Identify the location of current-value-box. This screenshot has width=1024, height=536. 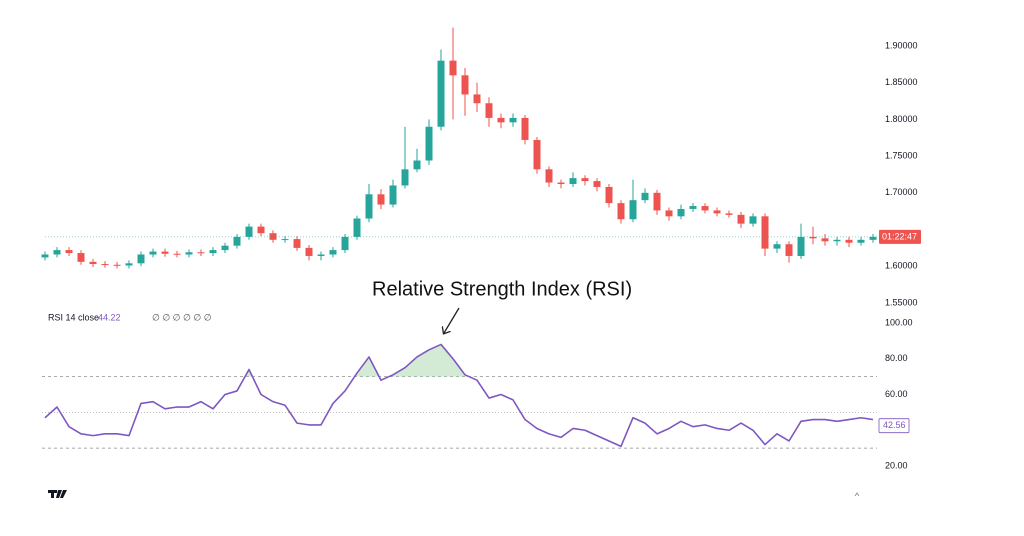
(894, 426).